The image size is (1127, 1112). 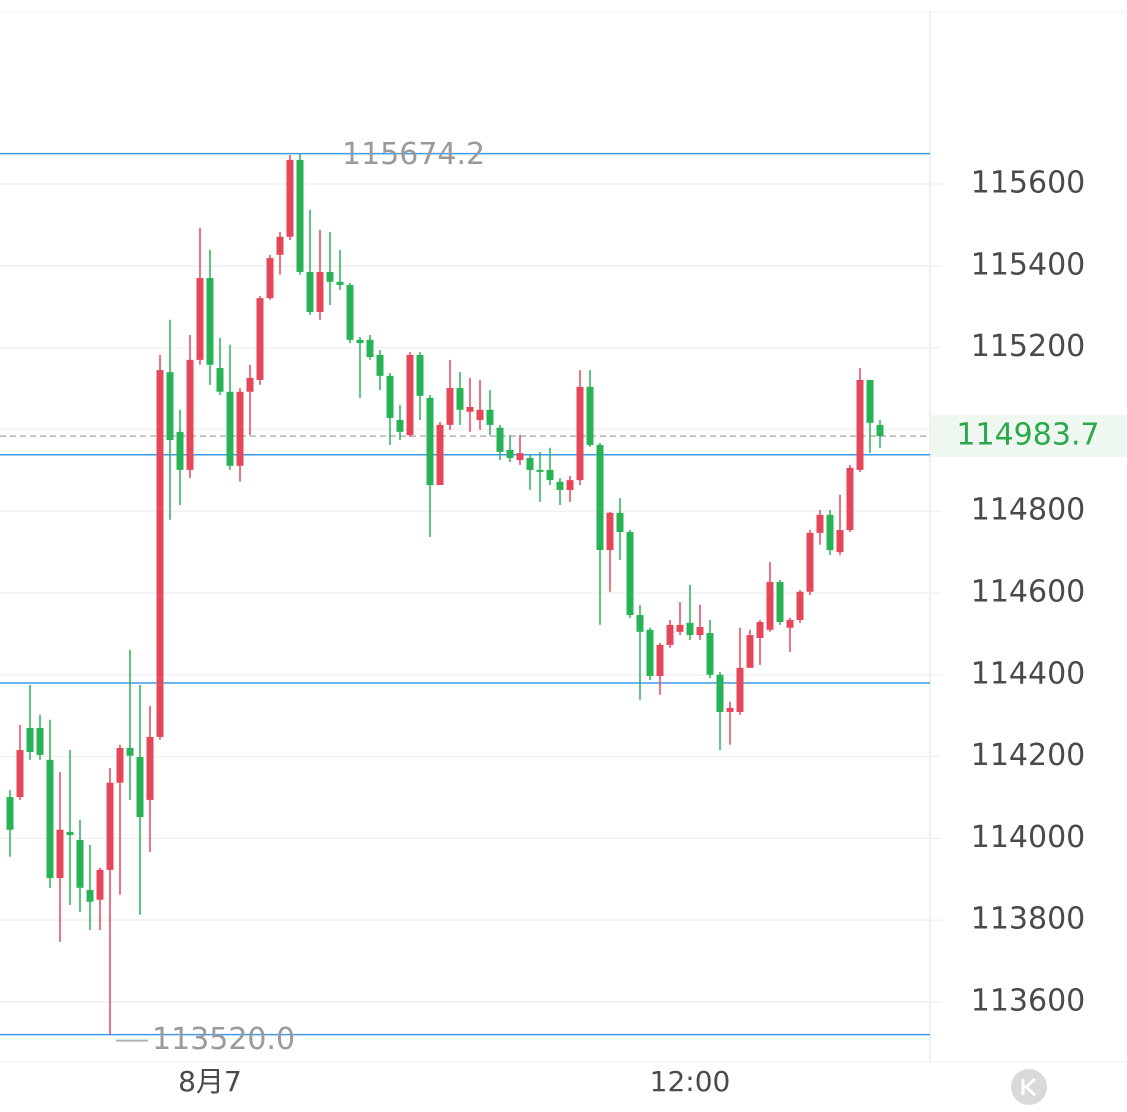 What do you see at coordinates (1028, 183) in the screenshot?
I see `y-tick-label: 115600` at bounding box center [1028, 183].